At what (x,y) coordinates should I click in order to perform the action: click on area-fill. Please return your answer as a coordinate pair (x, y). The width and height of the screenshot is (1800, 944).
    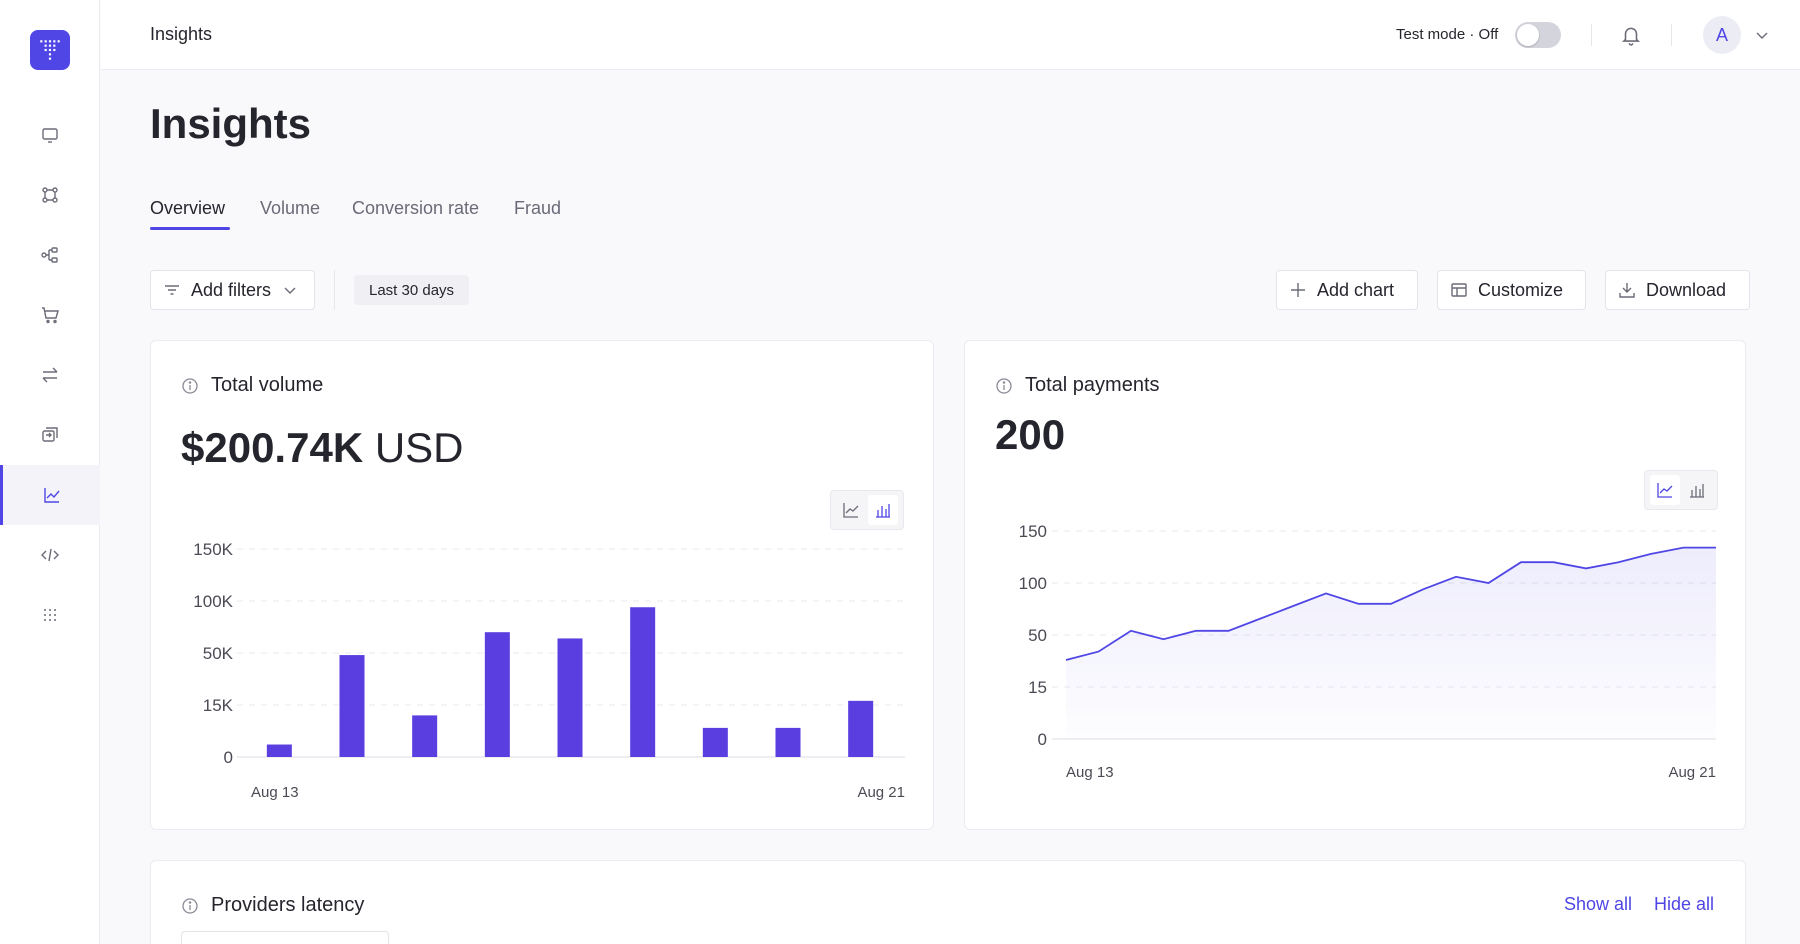
    Looking at the image, I should click on (1391, 643).